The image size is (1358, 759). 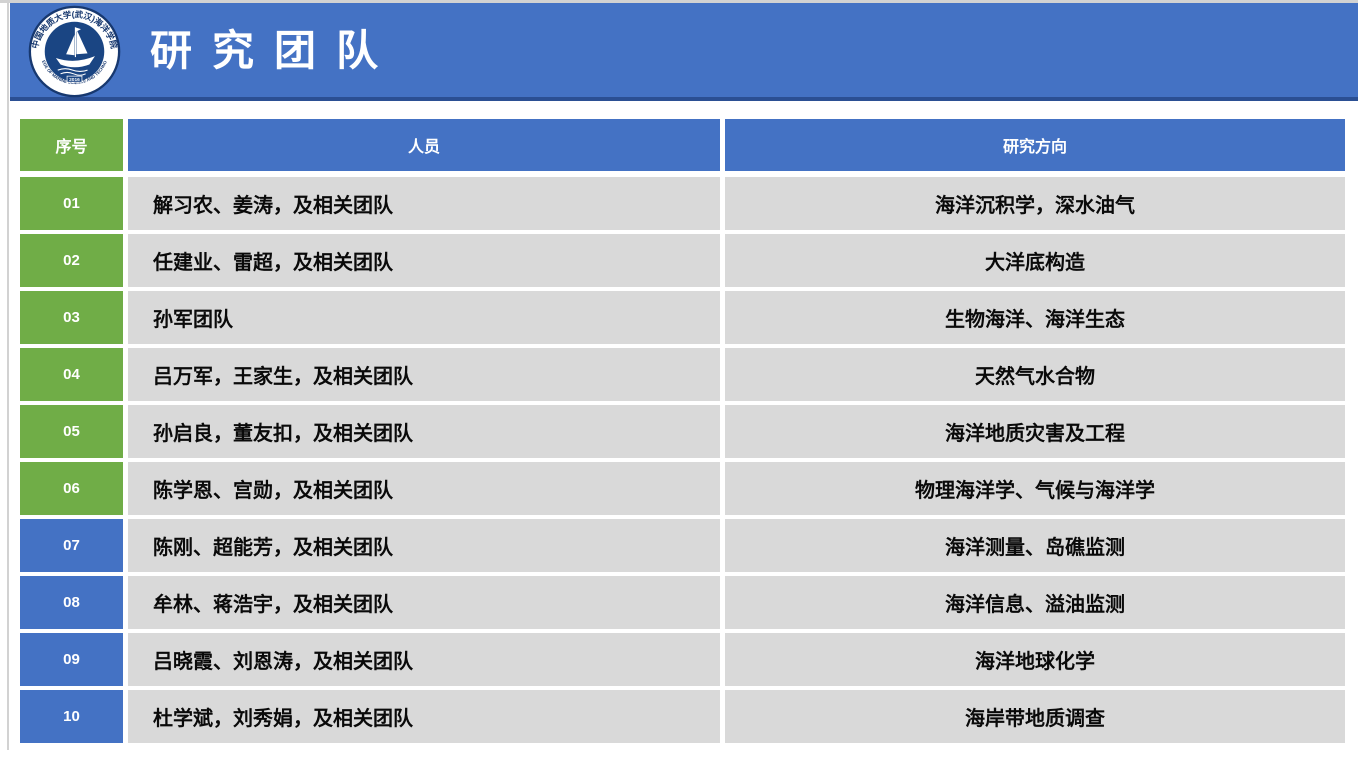 I want to click on table-row: 10 杜学斌，刘秀娟，及相关团队 海岸带地质调查, so click(x=682, y=716).